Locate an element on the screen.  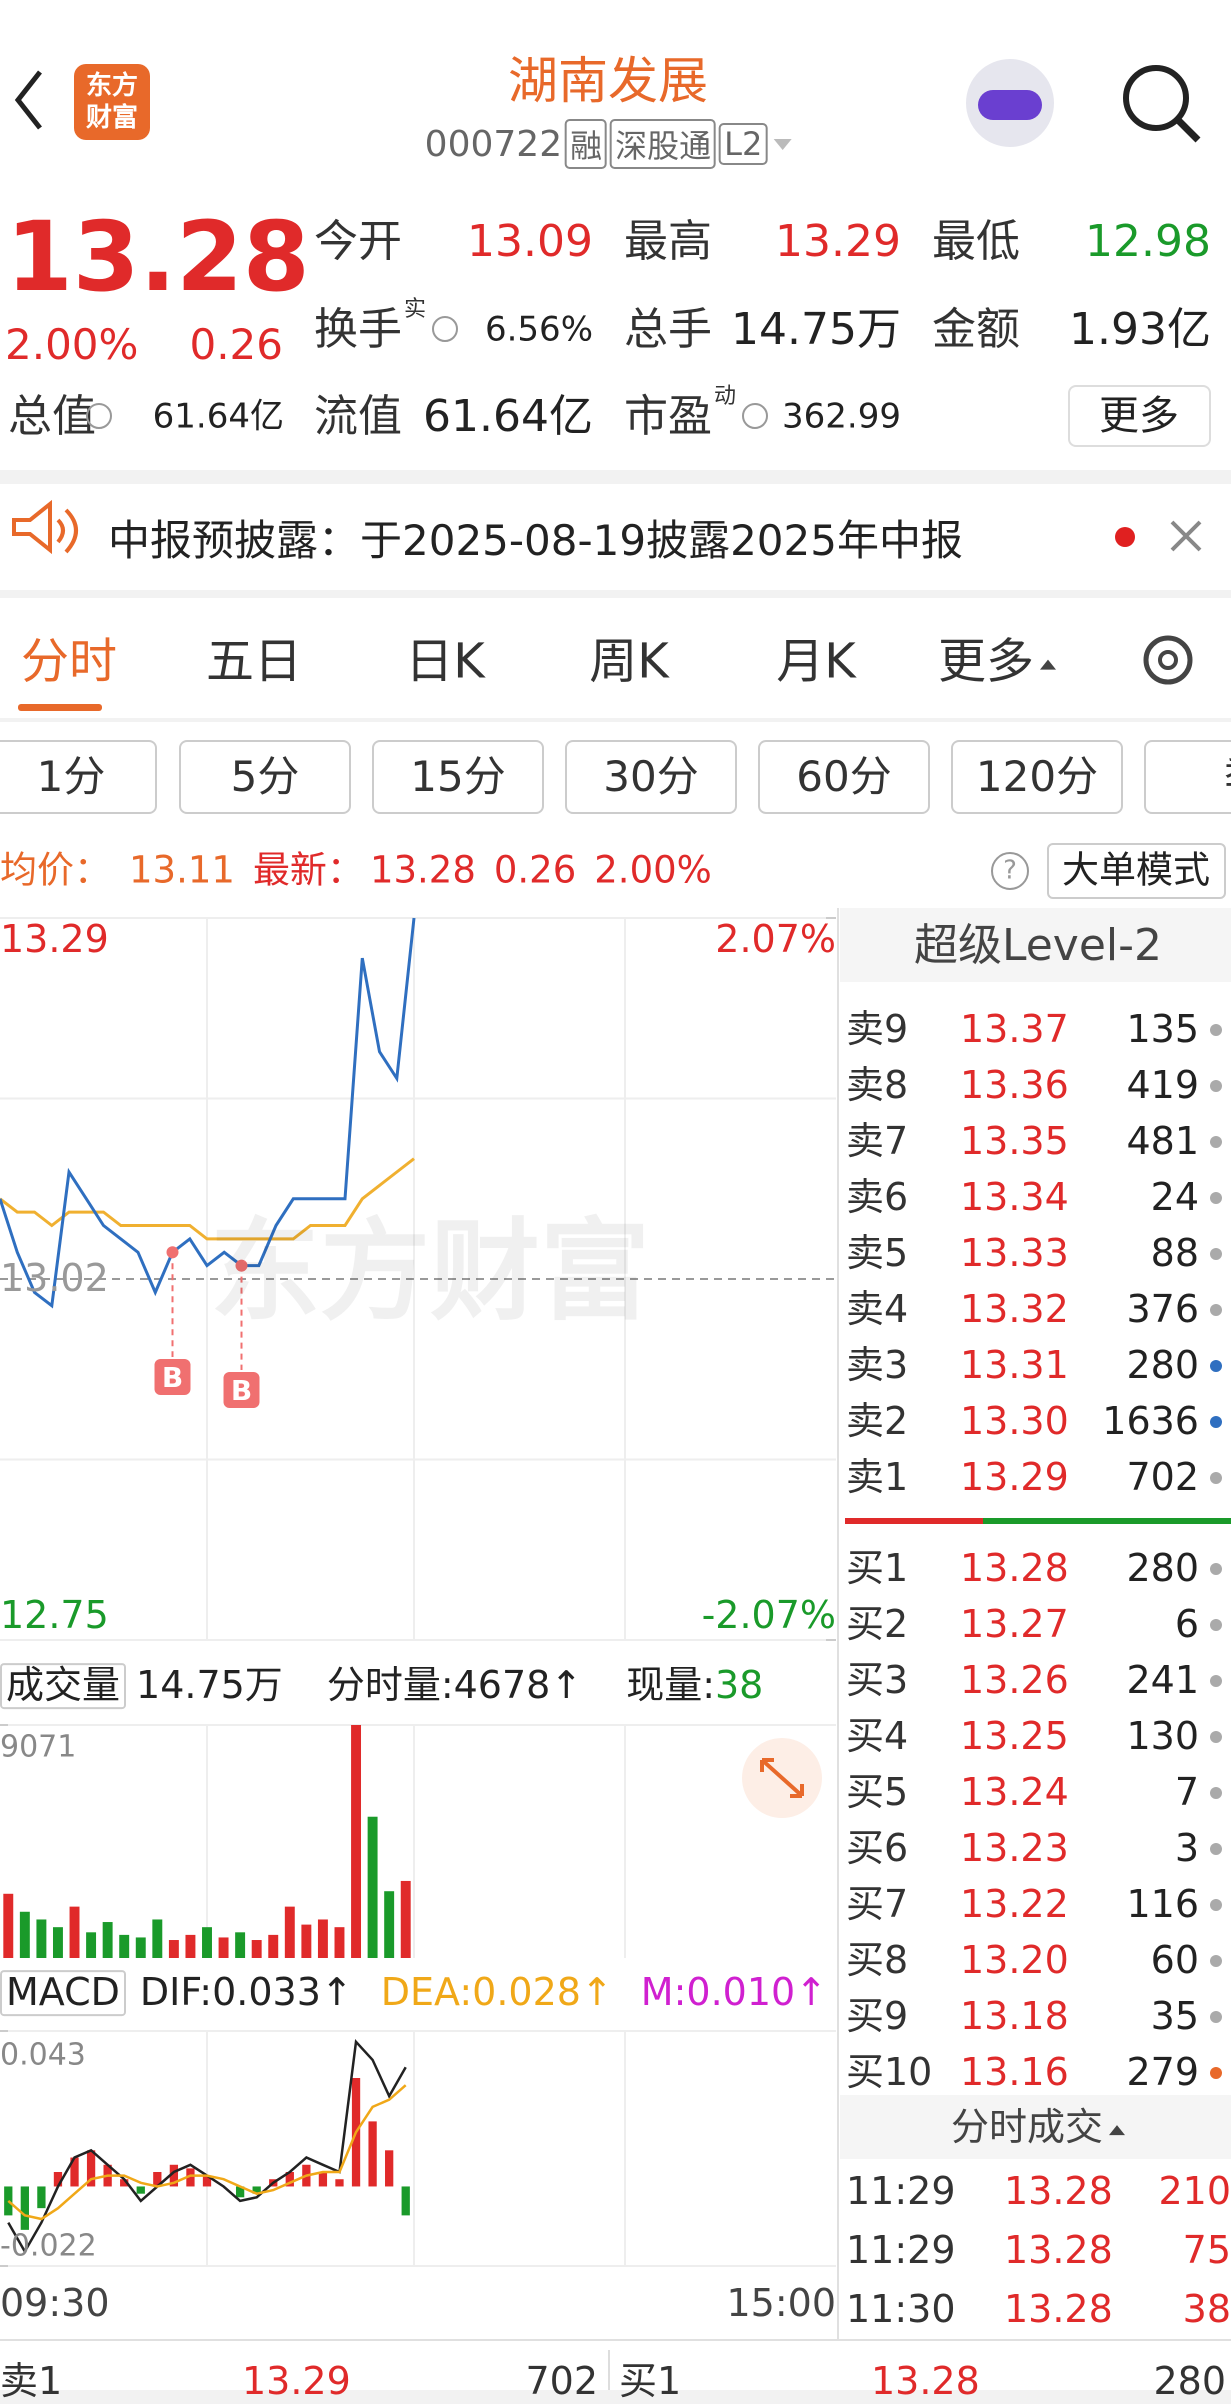
tab: 五日 is located at coordinates (254, 661).